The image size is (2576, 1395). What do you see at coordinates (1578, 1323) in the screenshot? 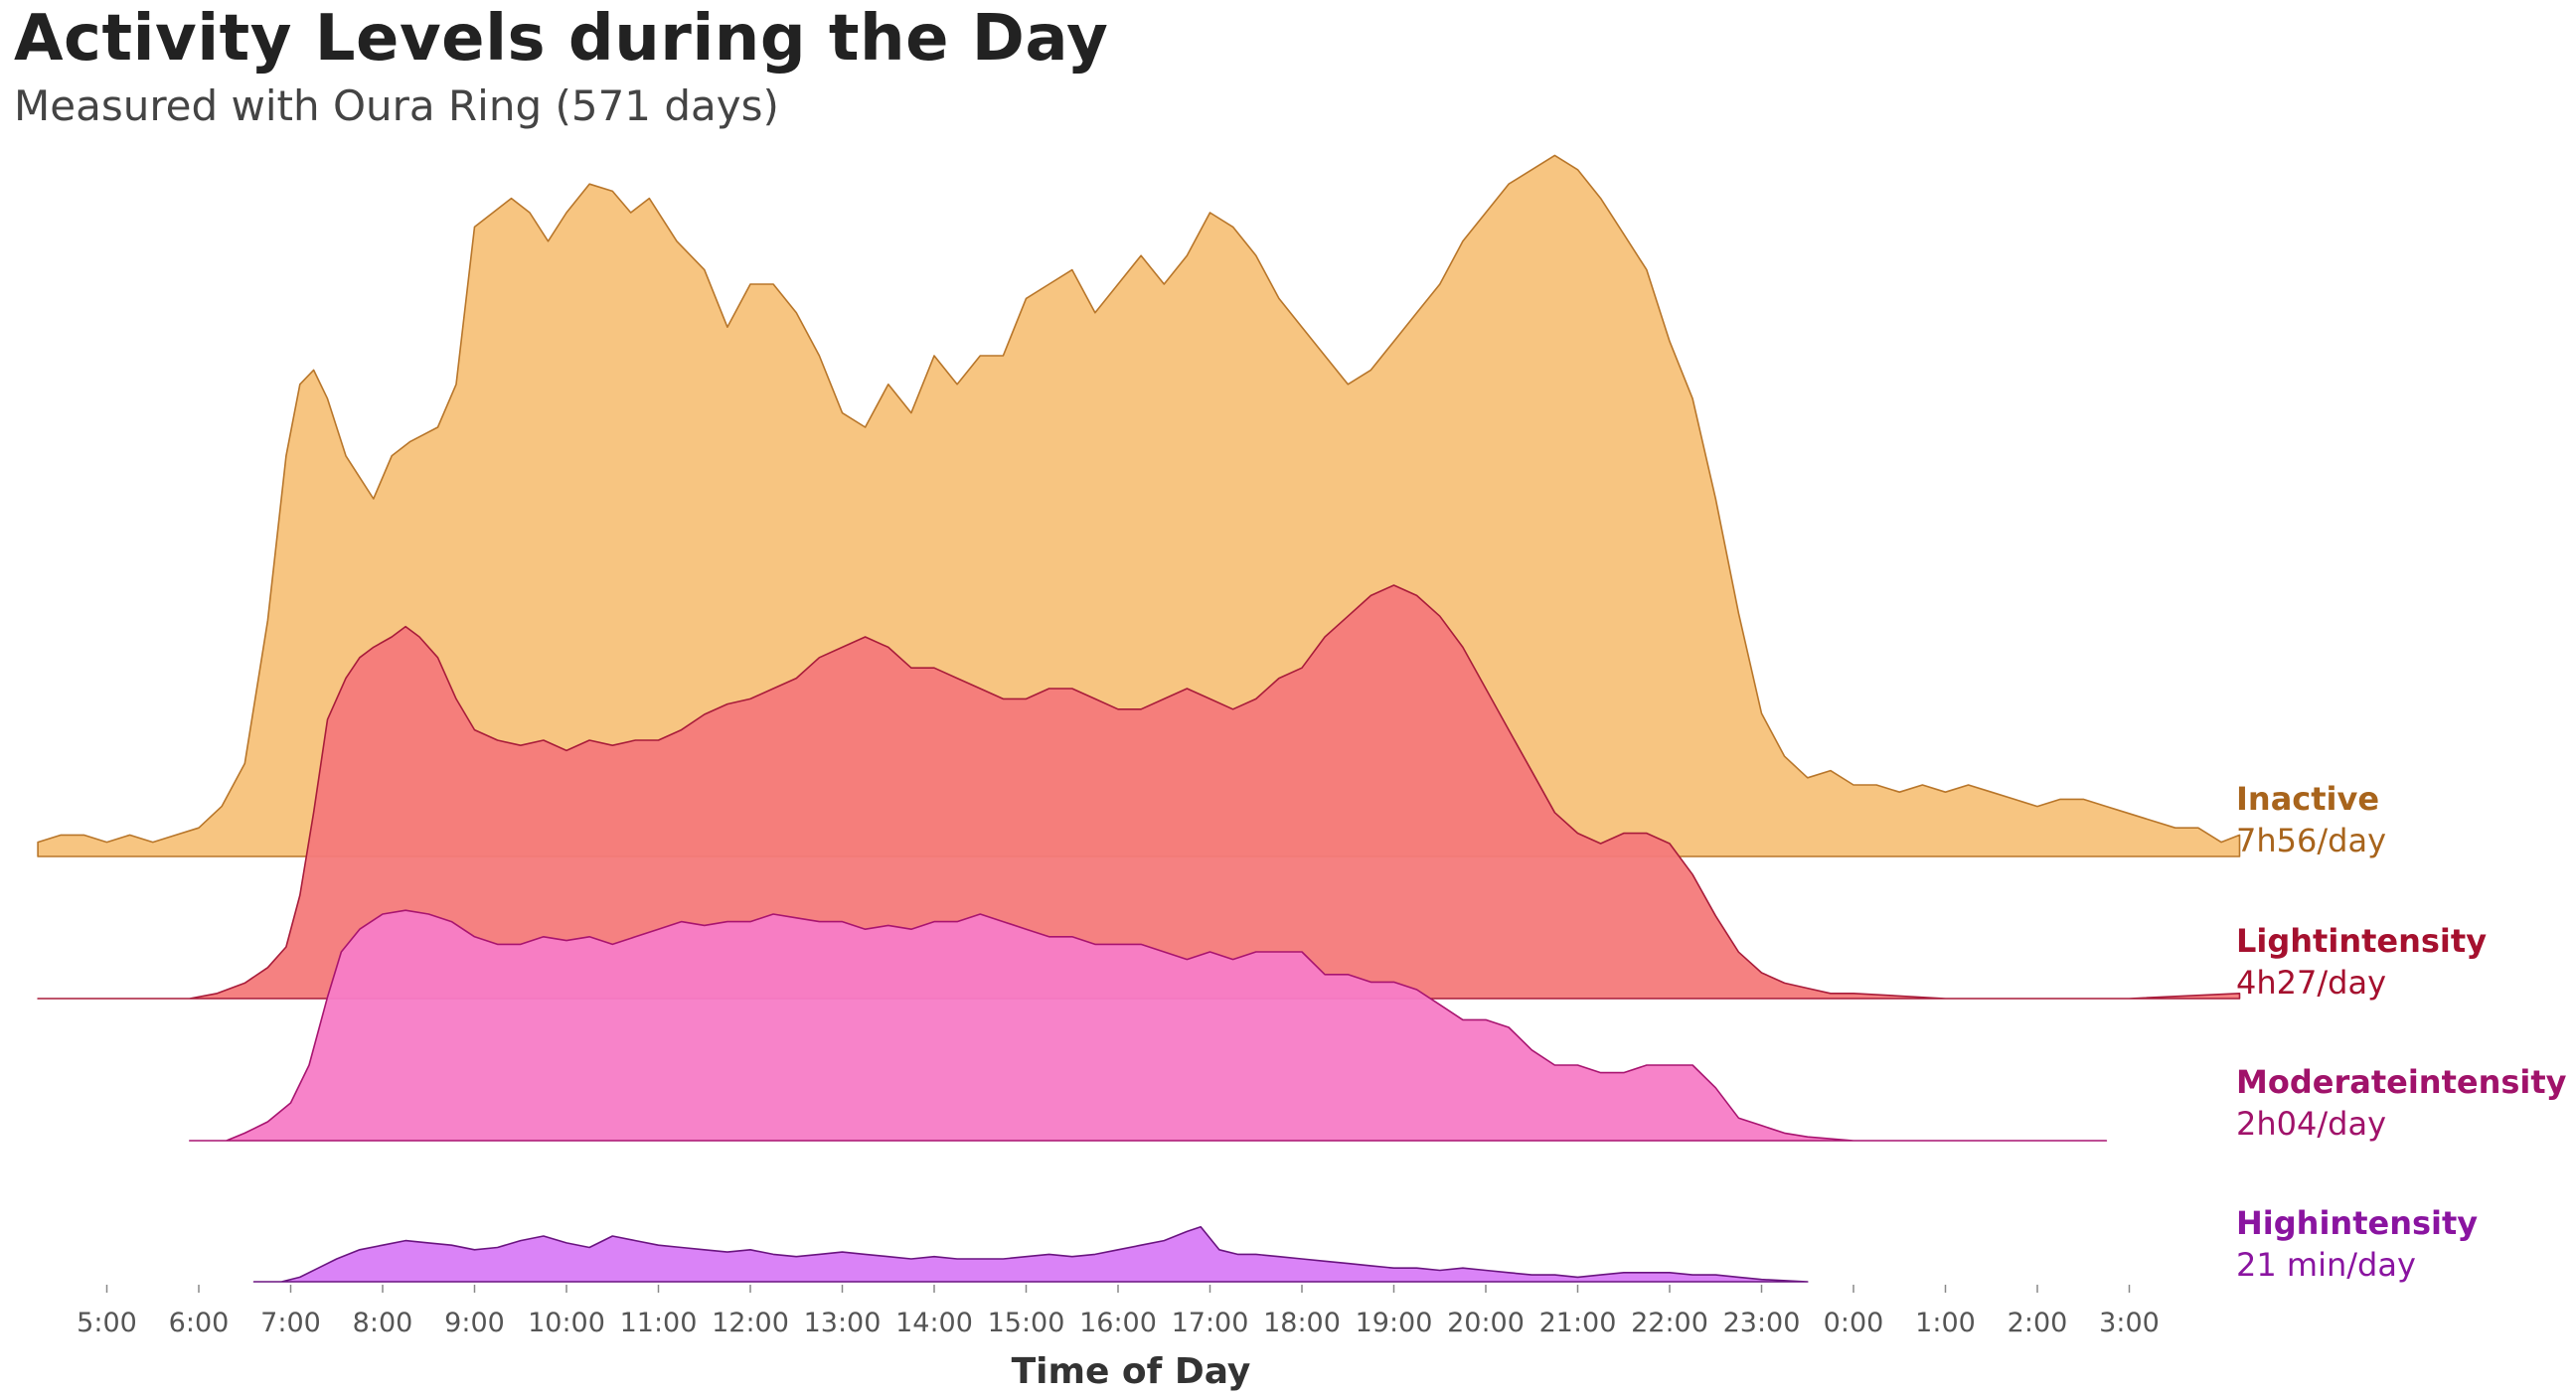
I see `x-tick-label: 21:00` at bounding box center [1578, 1323].